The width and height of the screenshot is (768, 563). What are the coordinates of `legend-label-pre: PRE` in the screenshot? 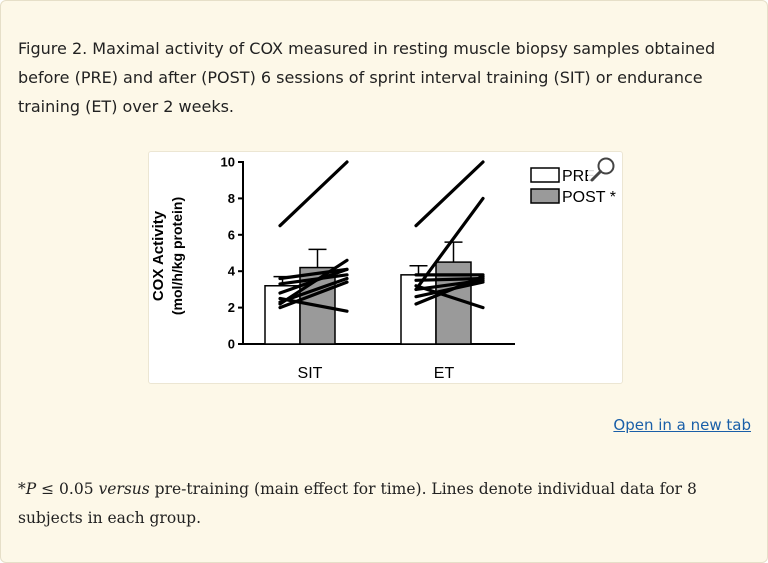 It's located at (578, 176).